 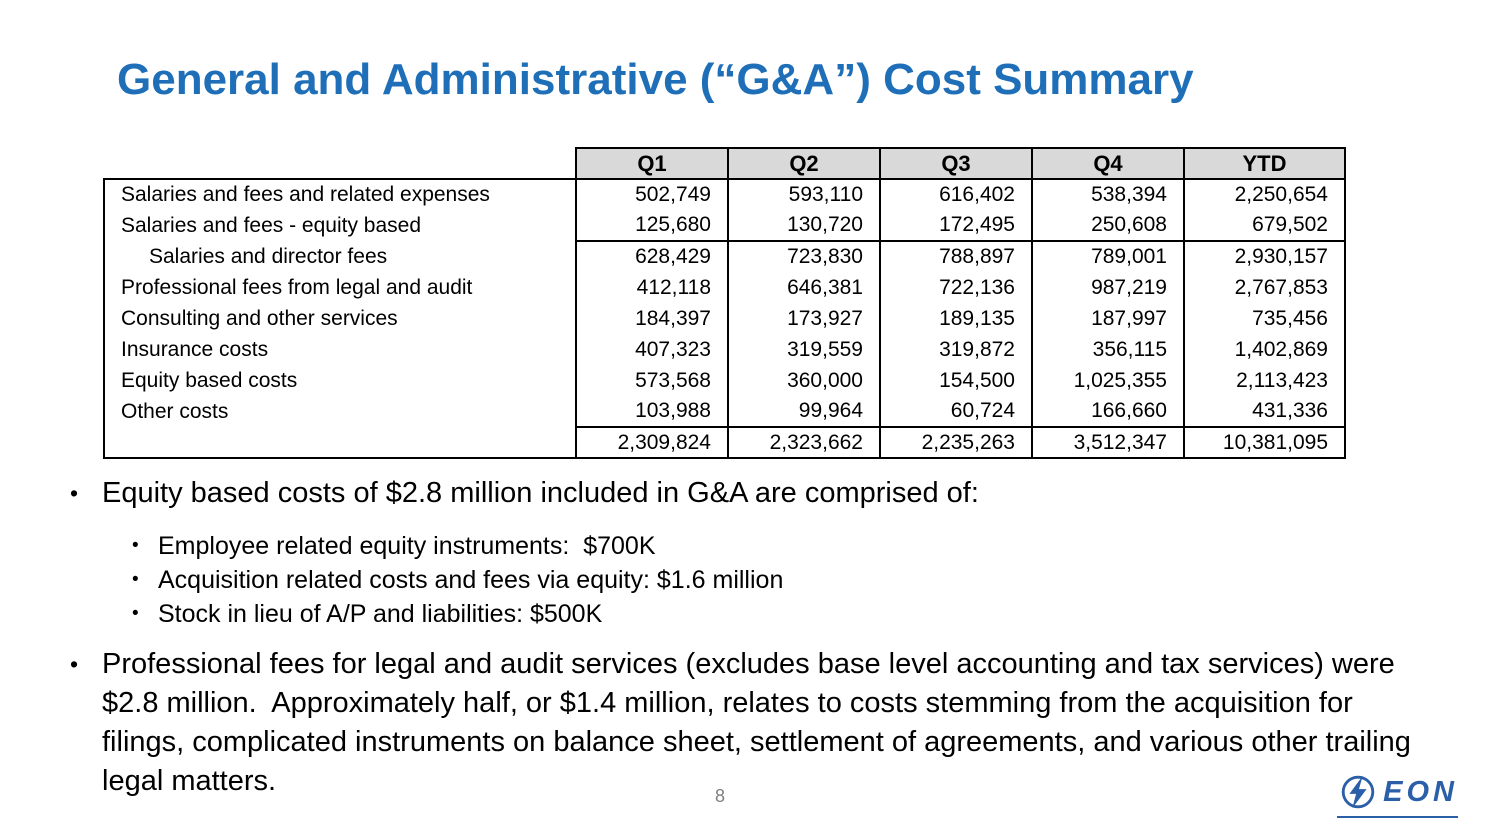 What do you see at coordinates (651, 349) in the screenshot?
I see `cell-value: 407,323` at bounding box center [651, 349].